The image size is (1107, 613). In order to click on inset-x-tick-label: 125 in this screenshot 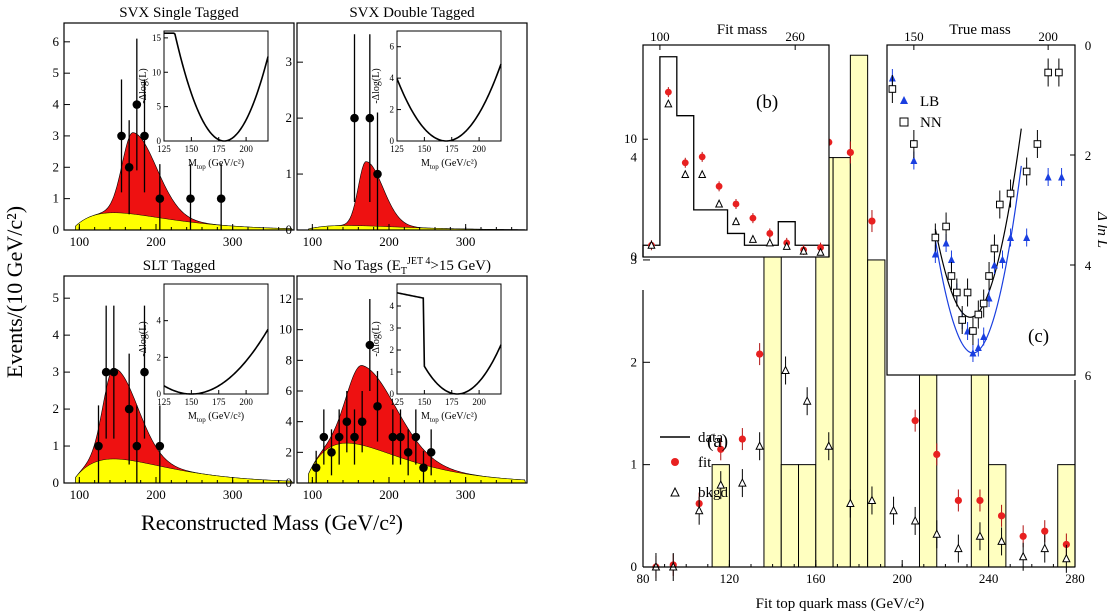, I will do `click(164, 149)`.